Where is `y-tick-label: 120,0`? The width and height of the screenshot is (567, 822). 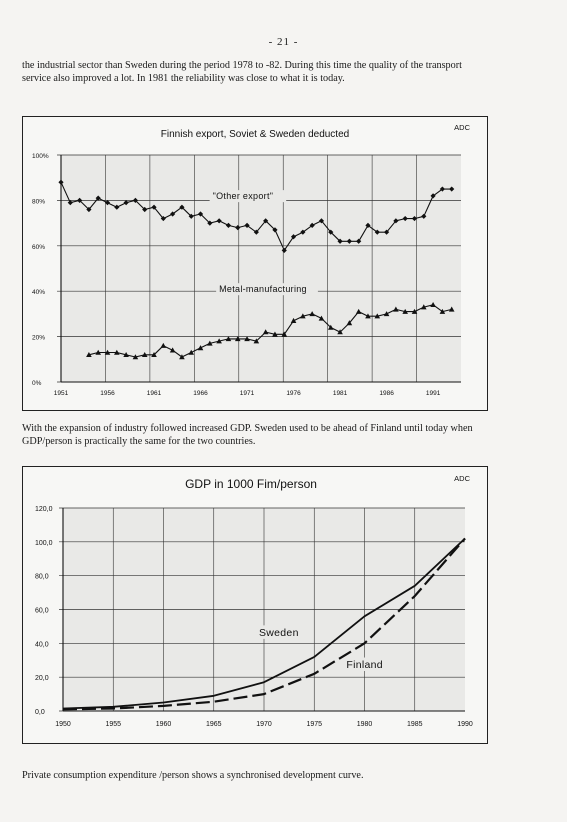 y-tick-label: 120,0 is located at coordinates (44, 509).